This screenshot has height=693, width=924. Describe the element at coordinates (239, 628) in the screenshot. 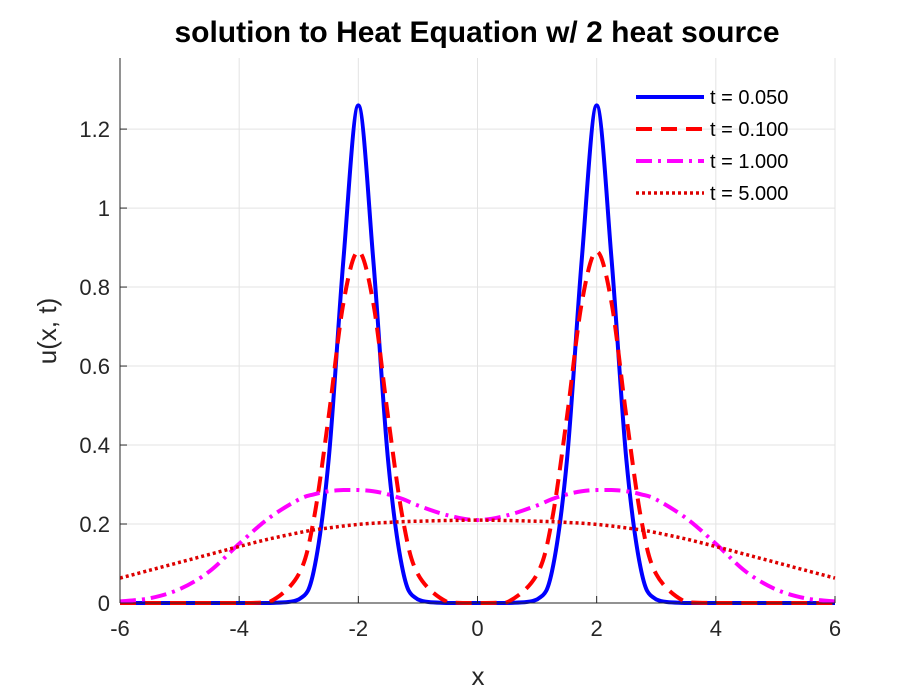

I see `x-tick-label: -4` at that location.